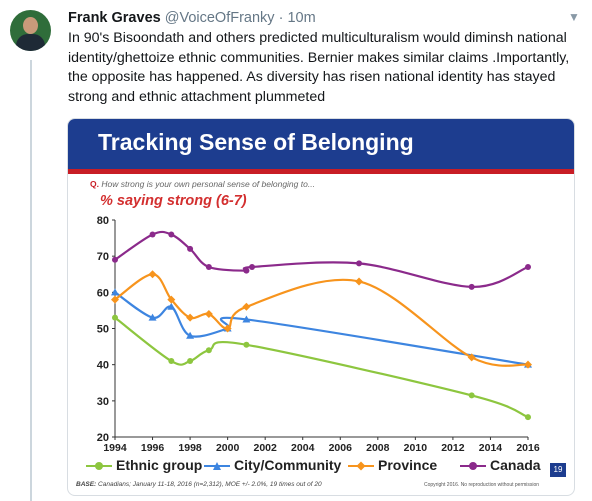  I want to click on slide-title: Tracking Sense of Belonging, so click(256, 142).